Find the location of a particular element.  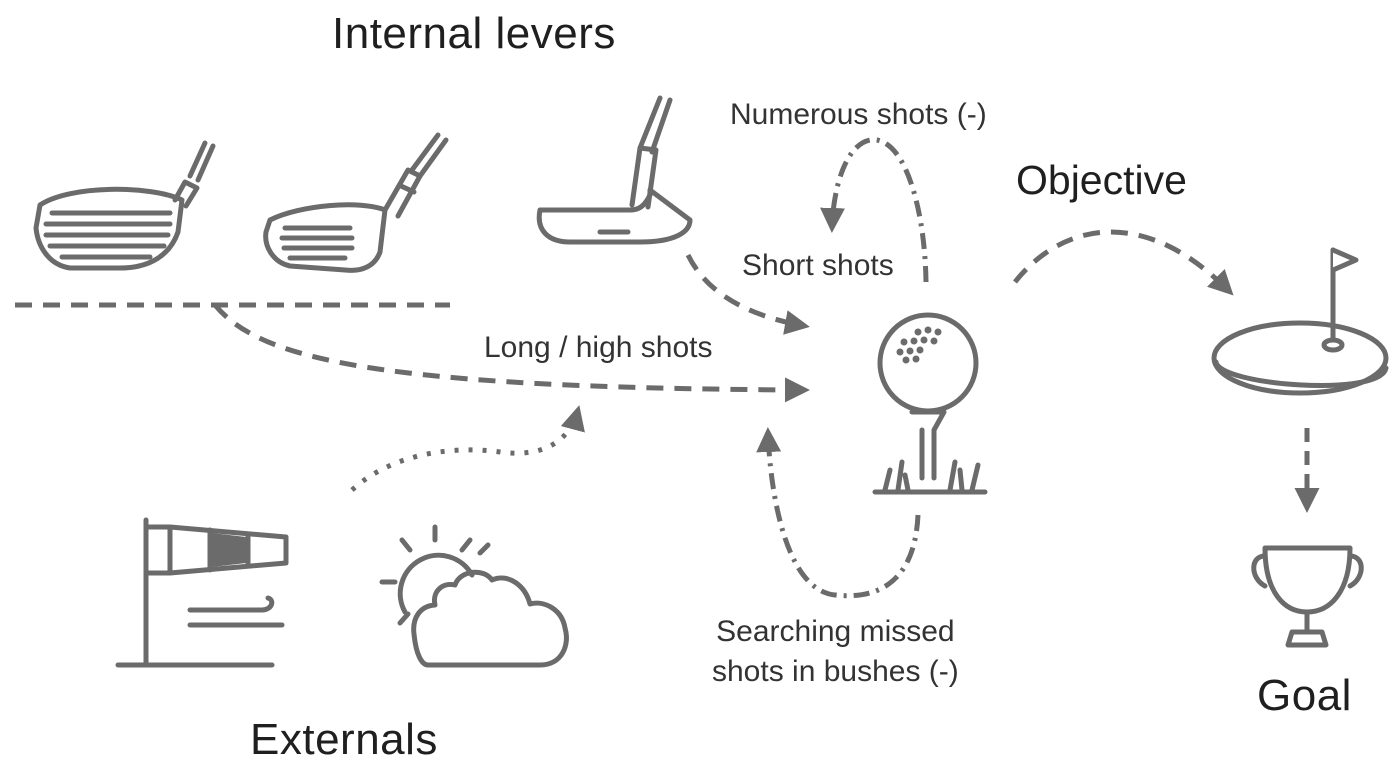

objective-arrow is located at coordinates (1122, 262).